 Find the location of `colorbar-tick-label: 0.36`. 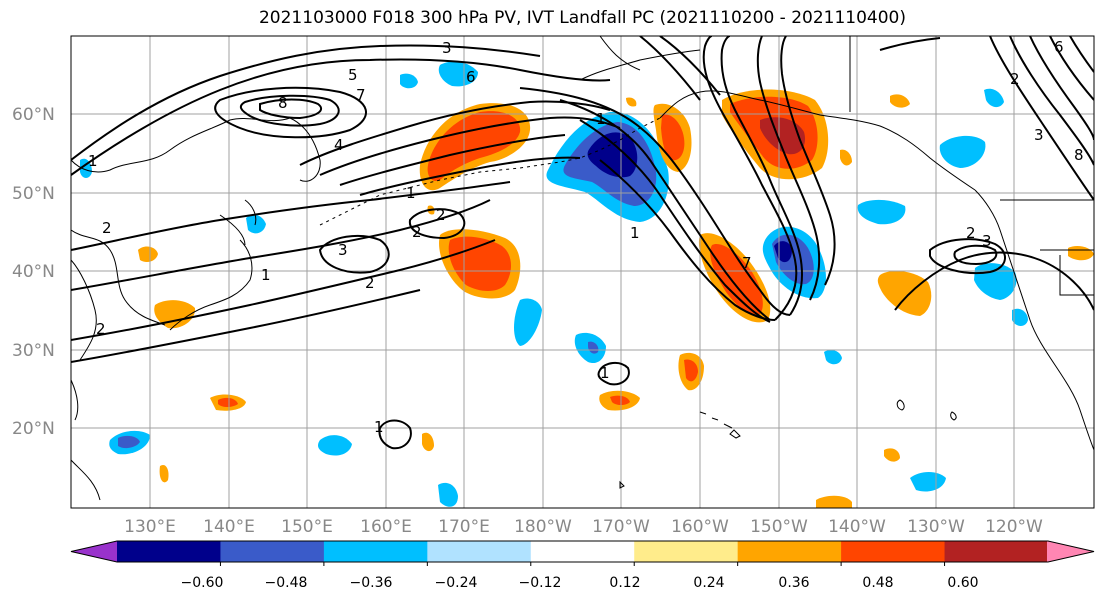

colorbar-tick-label: 0.36 is located at coordinates (793, 583).